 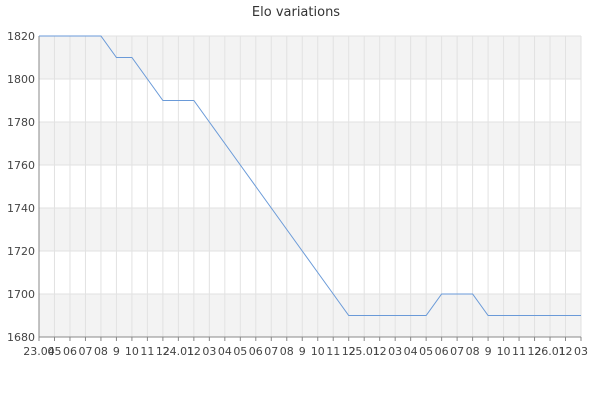 What do you see at coordinates (21, 294) in the screenshot?
I see `y-tick-label: 1700` at bounding box center [21, 294].